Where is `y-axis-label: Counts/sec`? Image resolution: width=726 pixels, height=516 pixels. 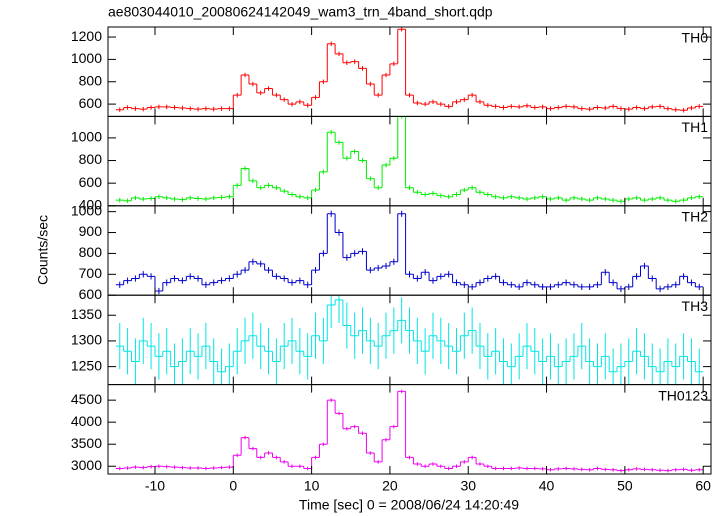 y-axis-label: Counts/sec is located at coordinates (43, 250).